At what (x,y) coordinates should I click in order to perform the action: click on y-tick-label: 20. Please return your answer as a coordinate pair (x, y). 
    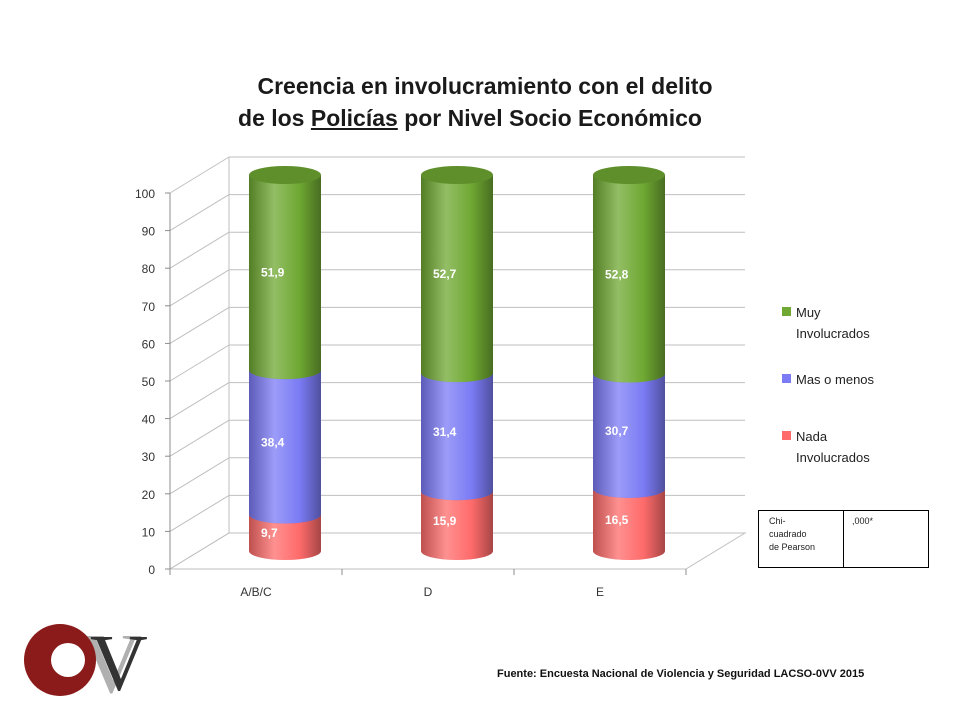
    Looking at the image, I should click on (149, 495).